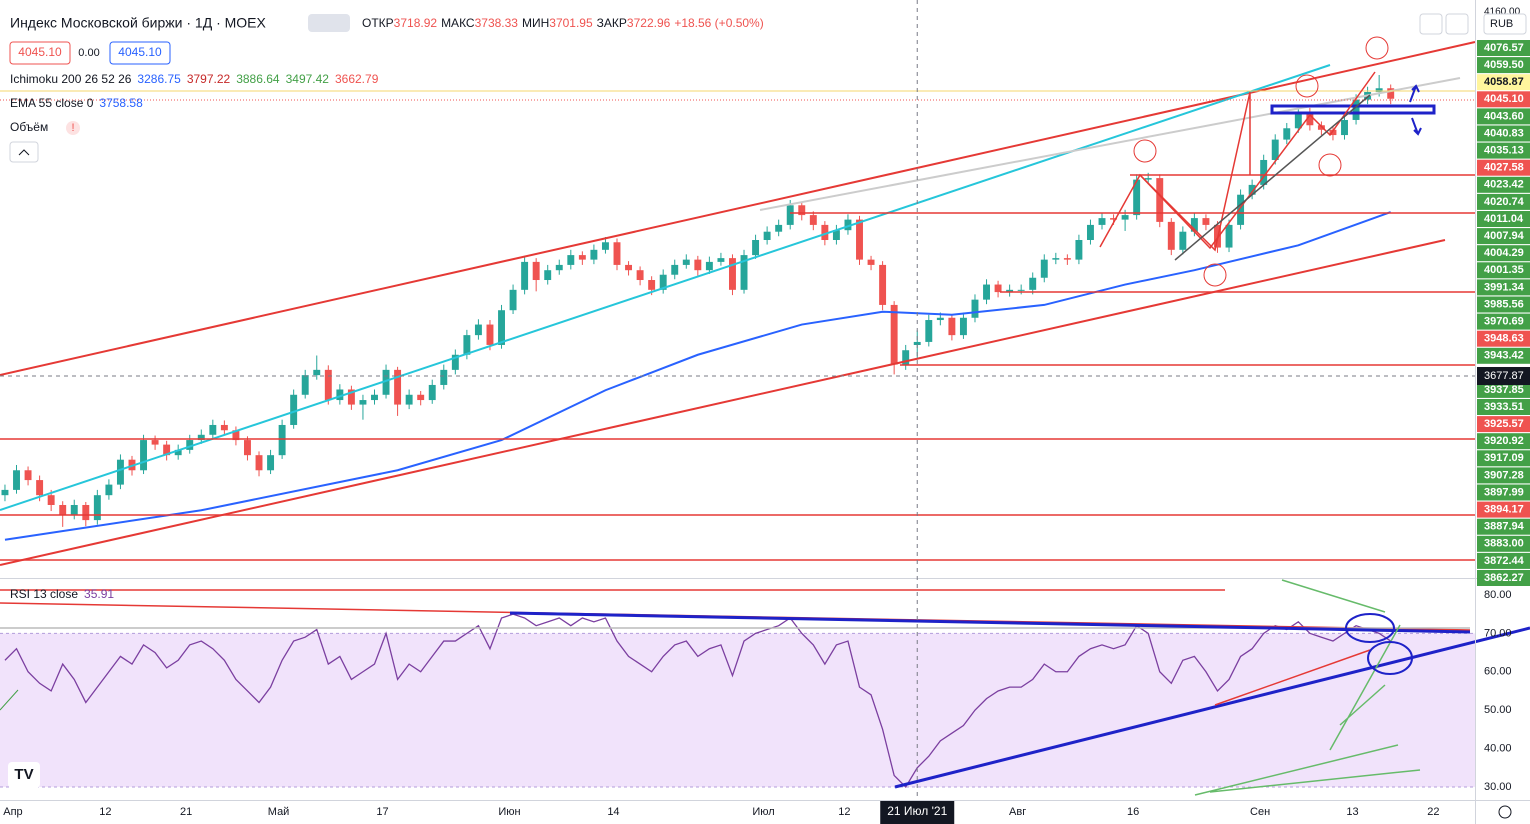 The width and height of the screenshot is (1530, 824). I want to click on name: RSI 13 close, so click(44, 594).